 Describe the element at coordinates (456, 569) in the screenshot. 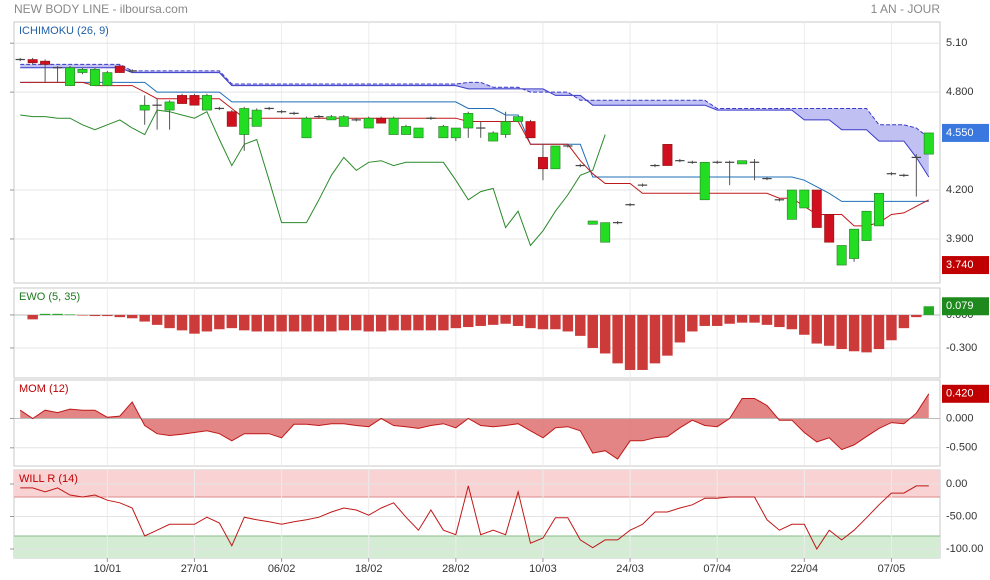

I see `x-tick-label: 28/02` at that location.